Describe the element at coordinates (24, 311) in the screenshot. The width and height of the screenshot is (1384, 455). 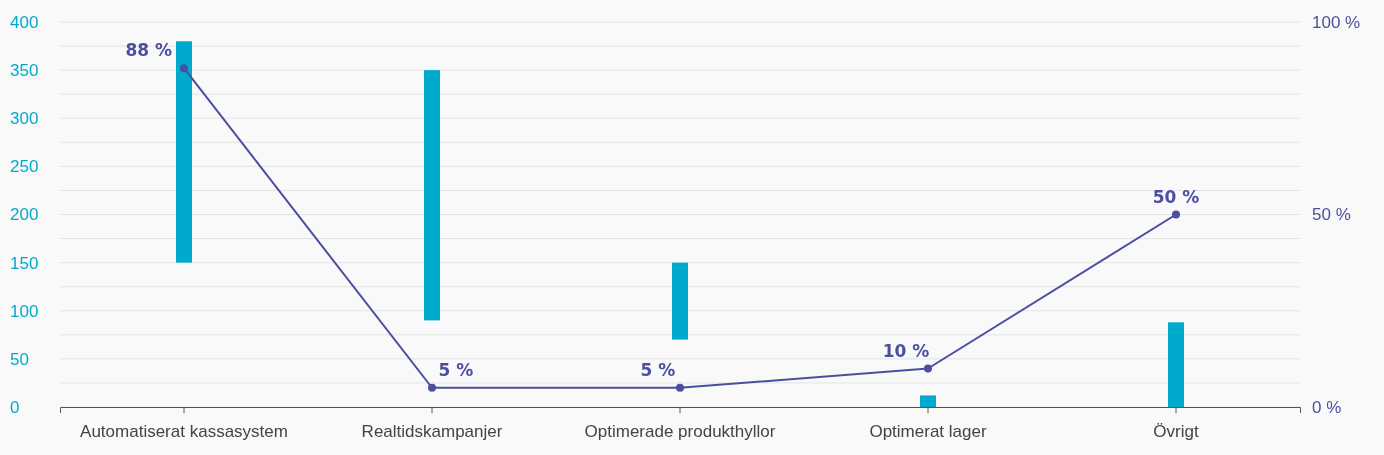
I see `y-tick-label: 100` at that location.